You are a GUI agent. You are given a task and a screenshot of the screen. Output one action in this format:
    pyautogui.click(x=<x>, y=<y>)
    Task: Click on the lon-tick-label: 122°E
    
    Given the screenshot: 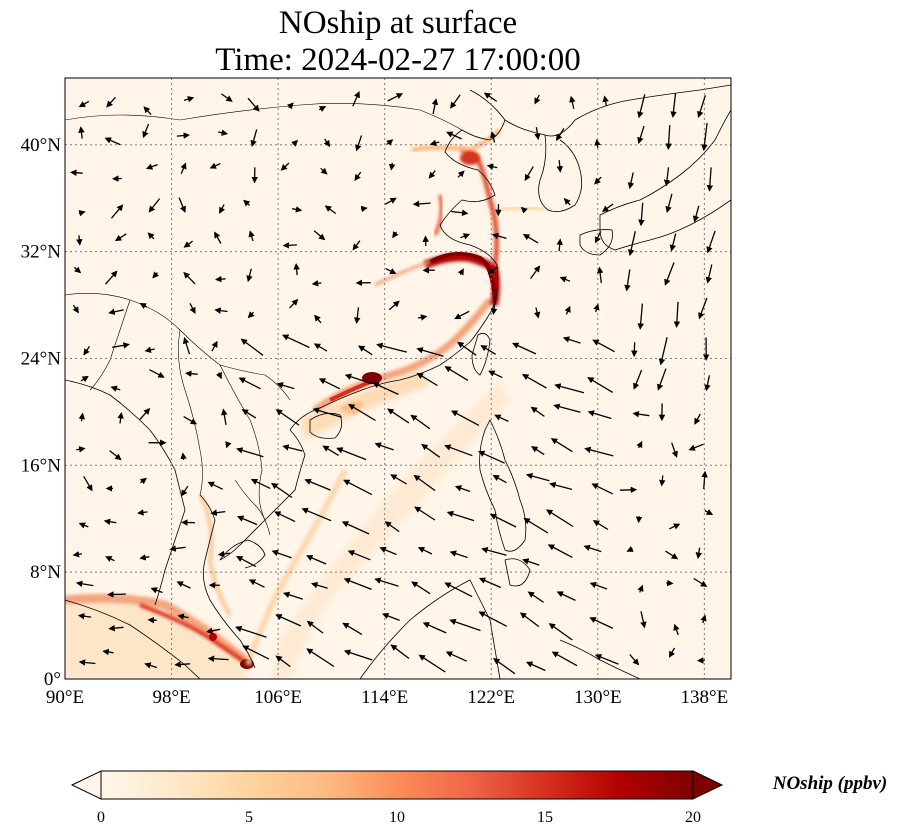 What is the action you would take?
    pyautogui.click(x=491, y=697)
    